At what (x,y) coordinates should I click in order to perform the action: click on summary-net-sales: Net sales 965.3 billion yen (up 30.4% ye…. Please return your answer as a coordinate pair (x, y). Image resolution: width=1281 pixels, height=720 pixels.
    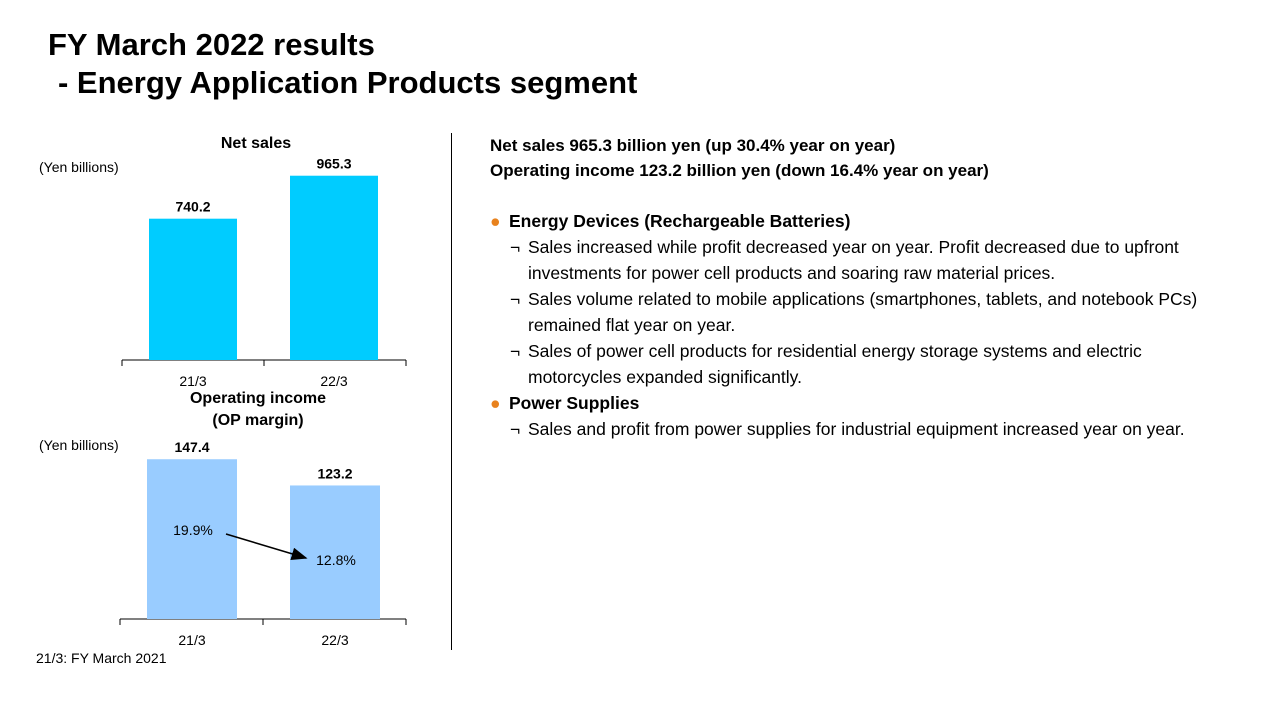
    Looking at the image, I should click on (693, 145).